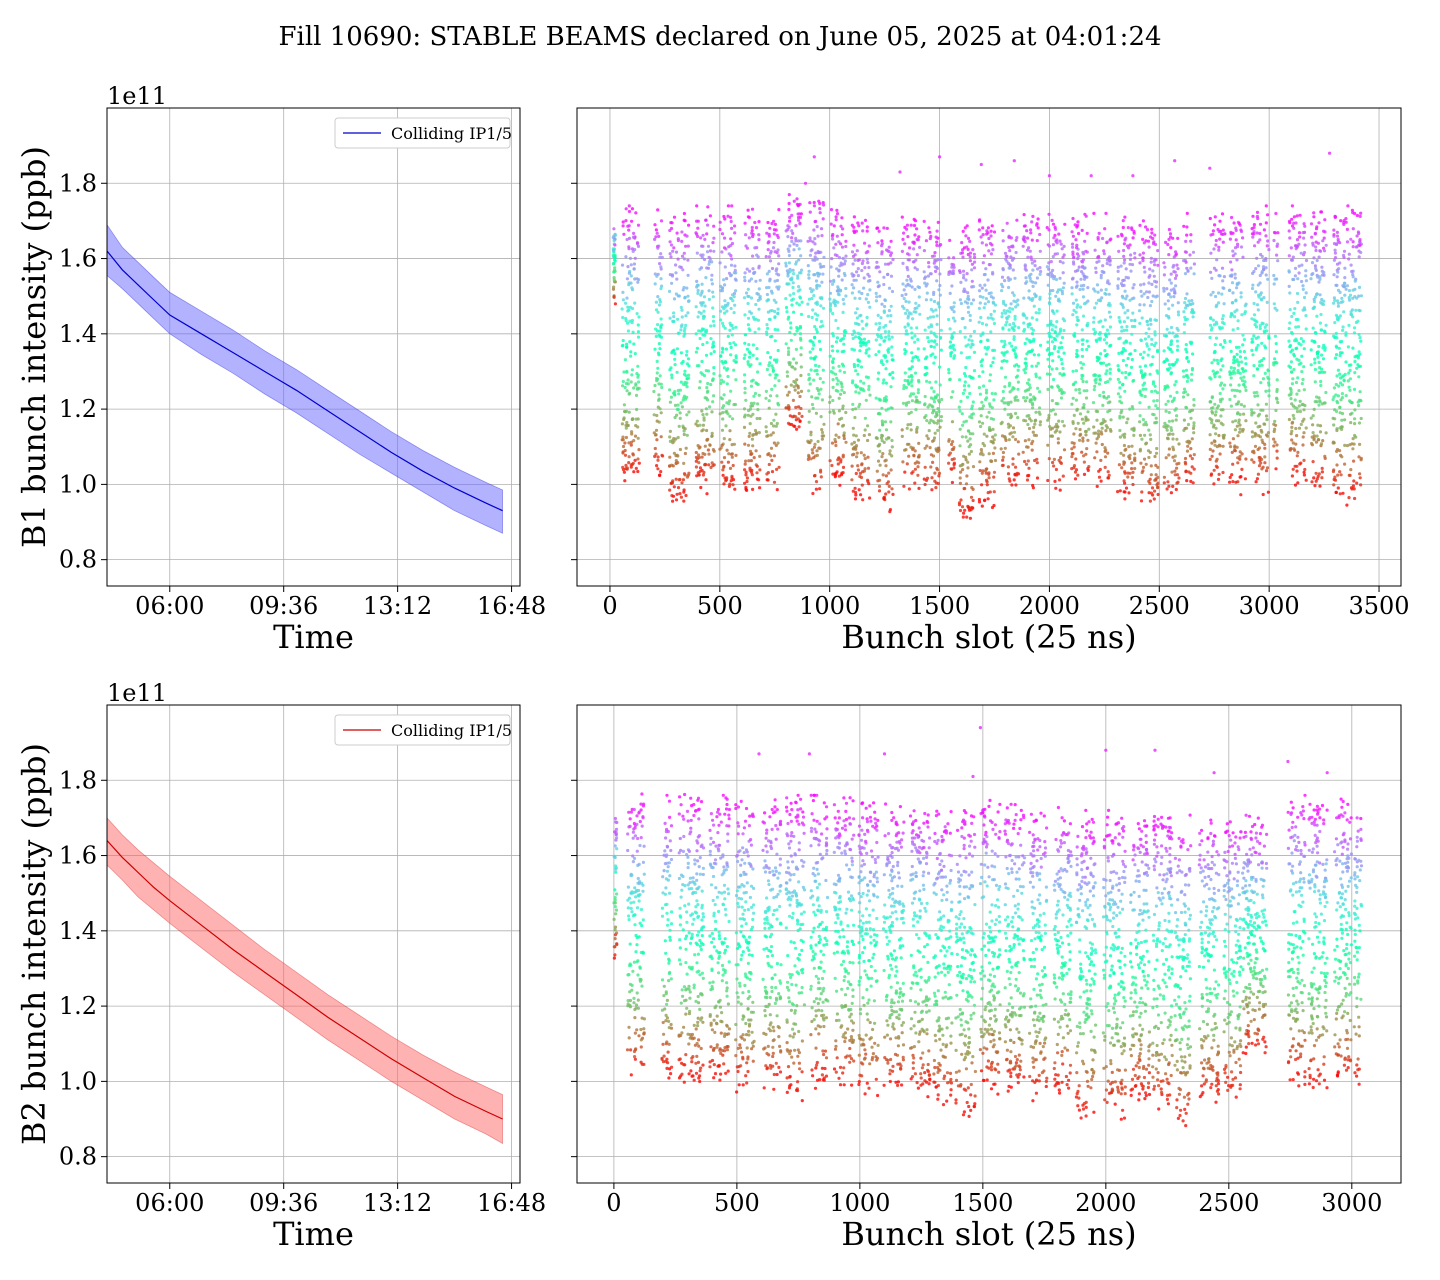 The image size is (1440, 1280). I want to click on x-tick-label: 0, so click(609, 606).